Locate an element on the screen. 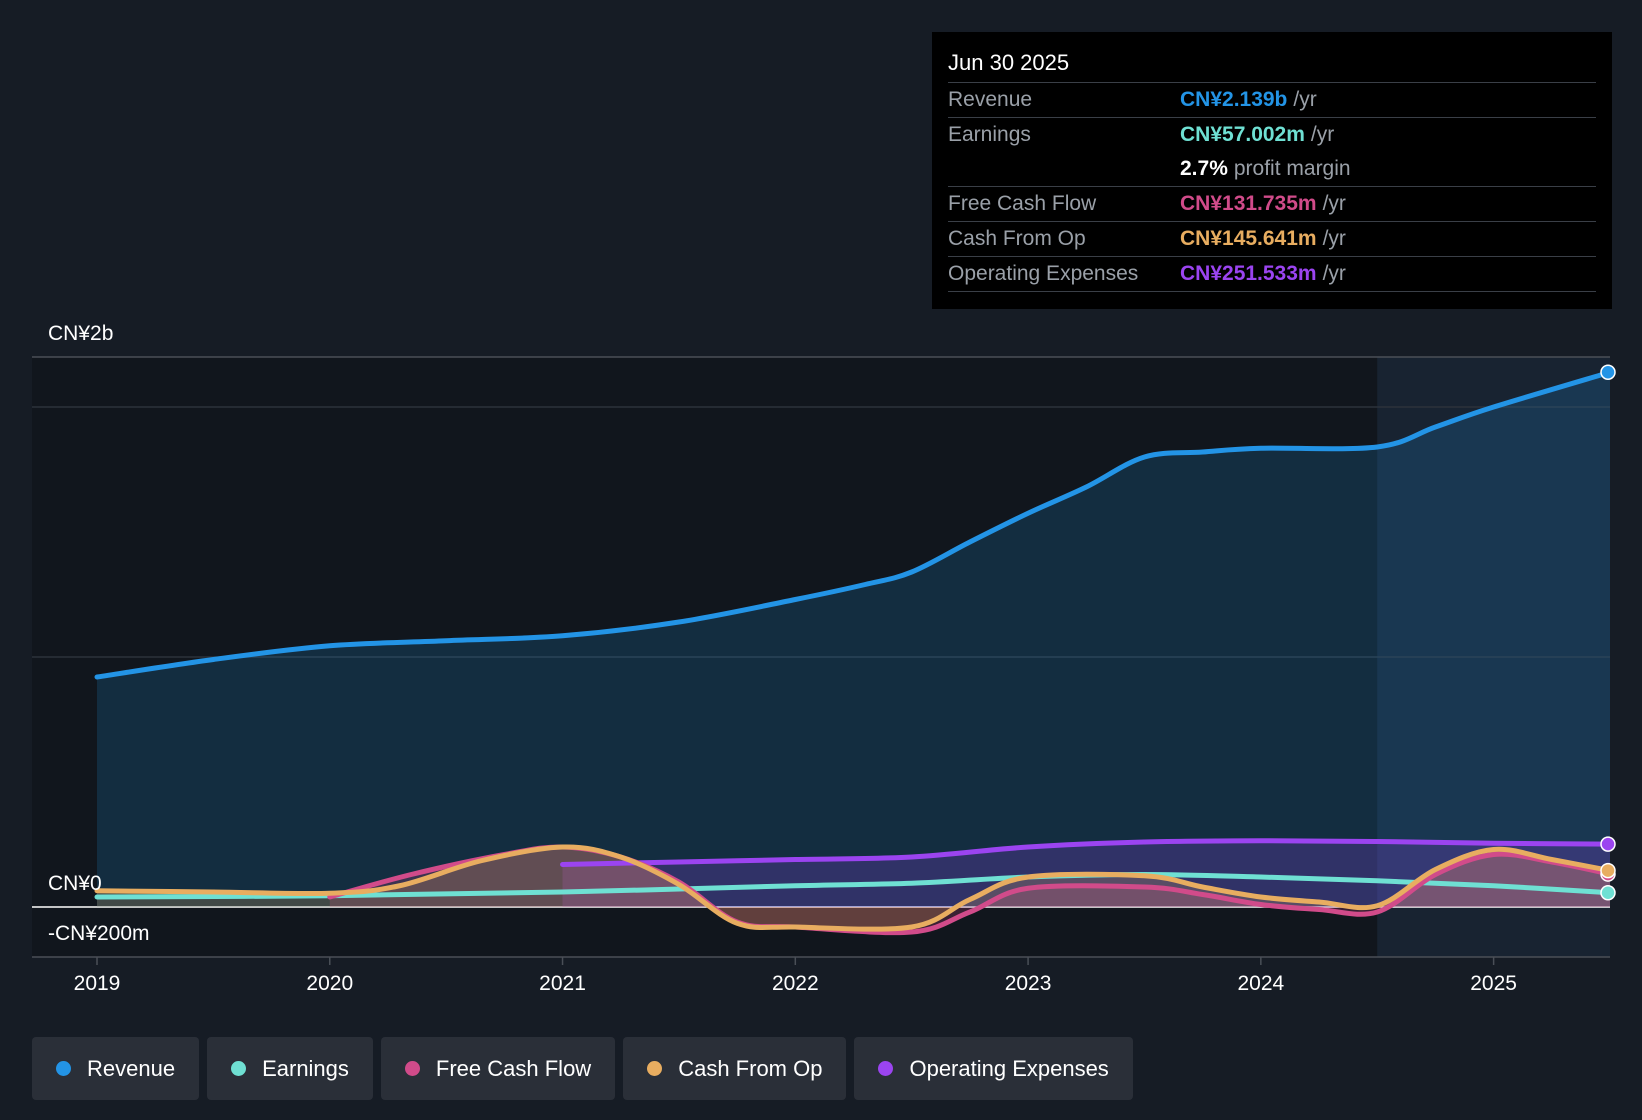 The height and width of the screenshot is (1120, 1642). end-marker-layer is located at coordinates (1608, 632).